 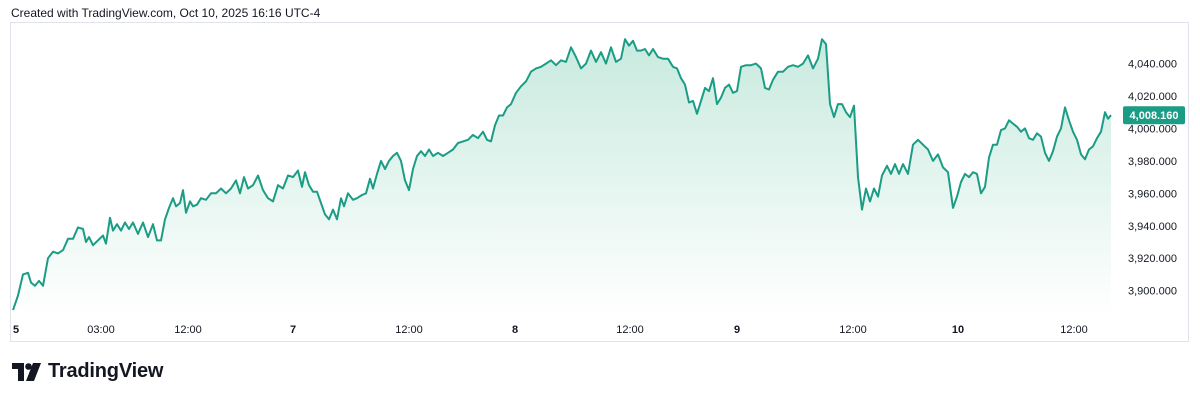 I want to click on x-tick-label: 10, so click(x=958, y=330).